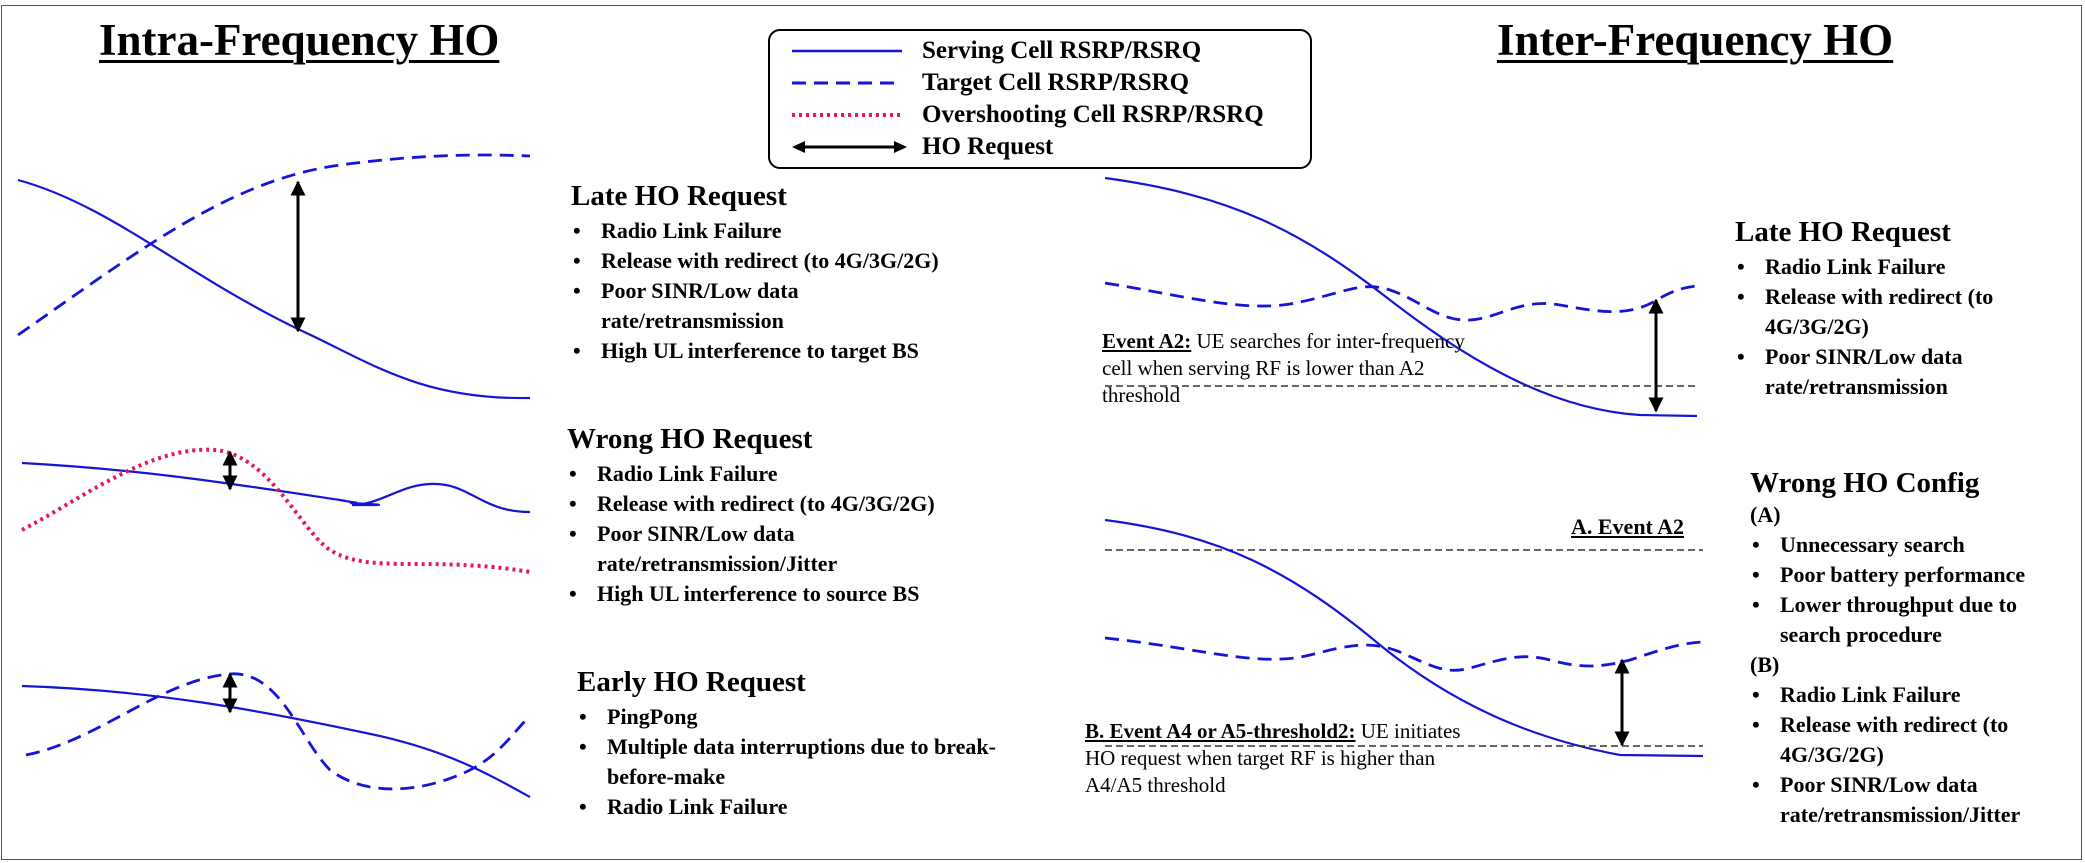  Describe the element at coordinates (690, 439) in the screenshot. I see `intra-wrong-heading: Wrong HO Request` at that location.